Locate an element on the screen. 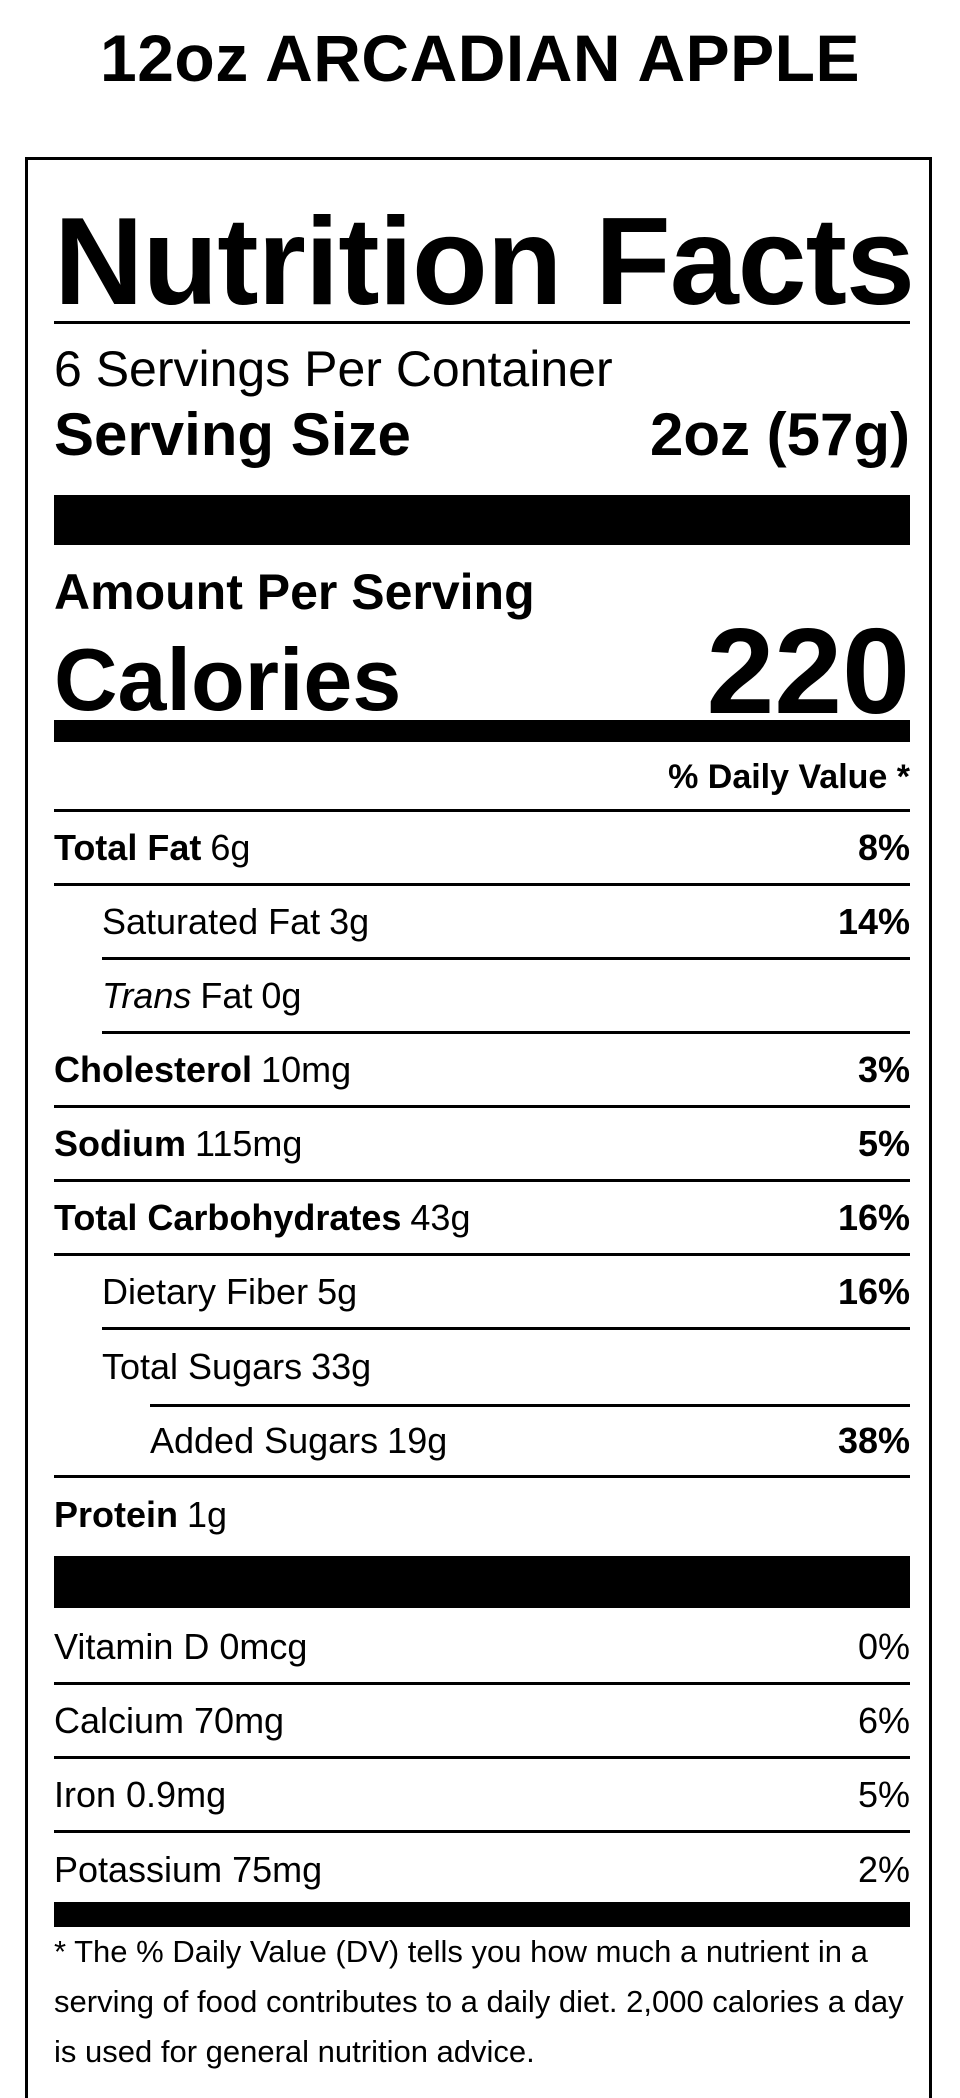 This screenshot has height=2098, width=960. vitamin-label: Iron 0.9mg is located at coordinates (140, 1794).